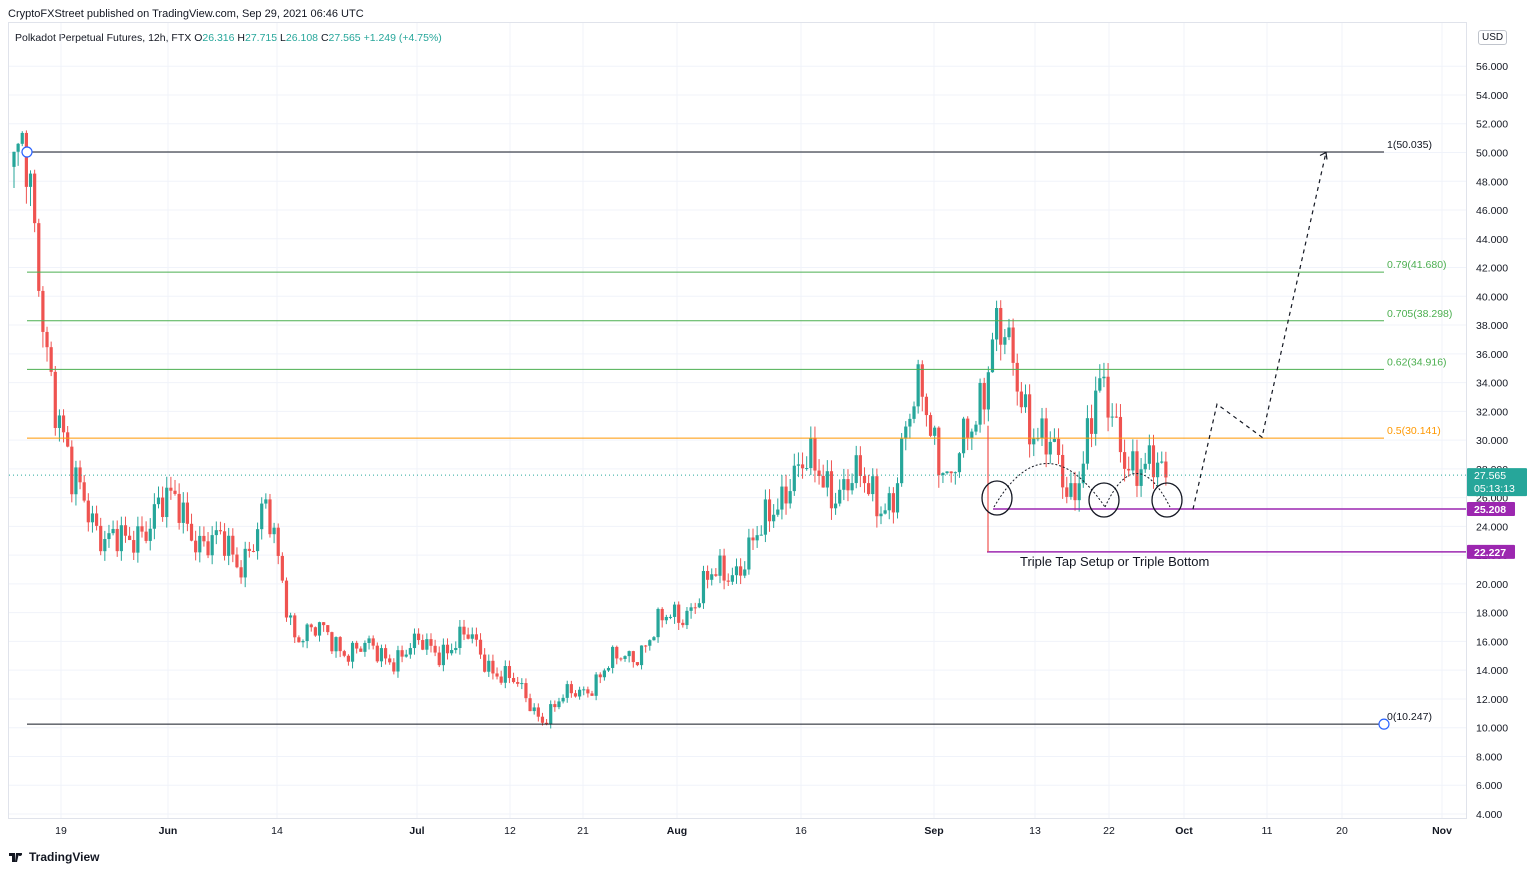  I want to click on level-badge, so click(1491, 509).